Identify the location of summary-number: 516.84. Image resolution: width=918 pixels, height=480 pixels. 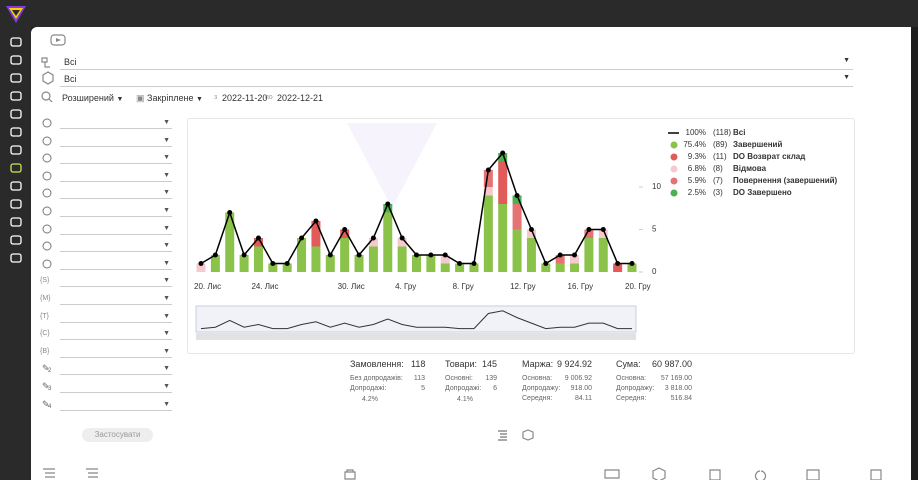
(681, 398).